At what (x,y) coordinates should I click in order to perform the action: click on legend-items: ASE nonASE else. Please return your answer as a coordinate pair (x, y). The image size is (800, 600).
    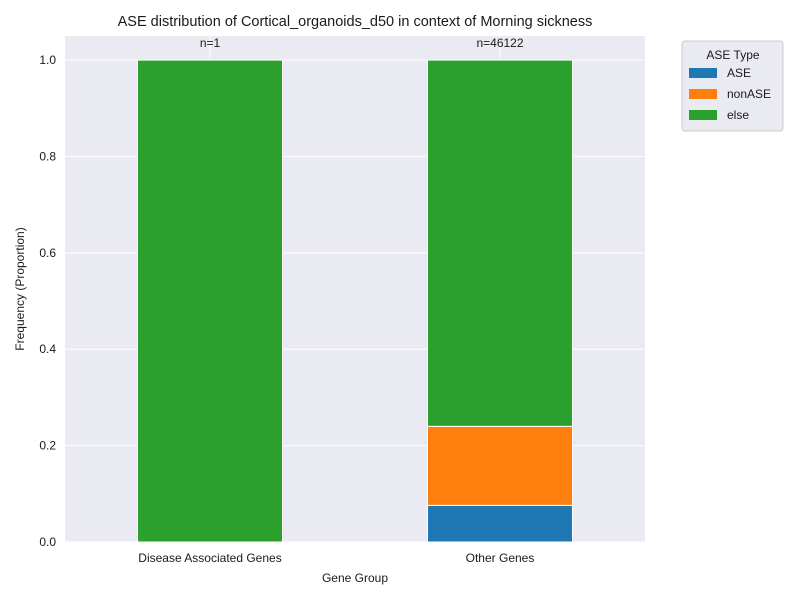
    Looking at the image, I should click on (730, 94).